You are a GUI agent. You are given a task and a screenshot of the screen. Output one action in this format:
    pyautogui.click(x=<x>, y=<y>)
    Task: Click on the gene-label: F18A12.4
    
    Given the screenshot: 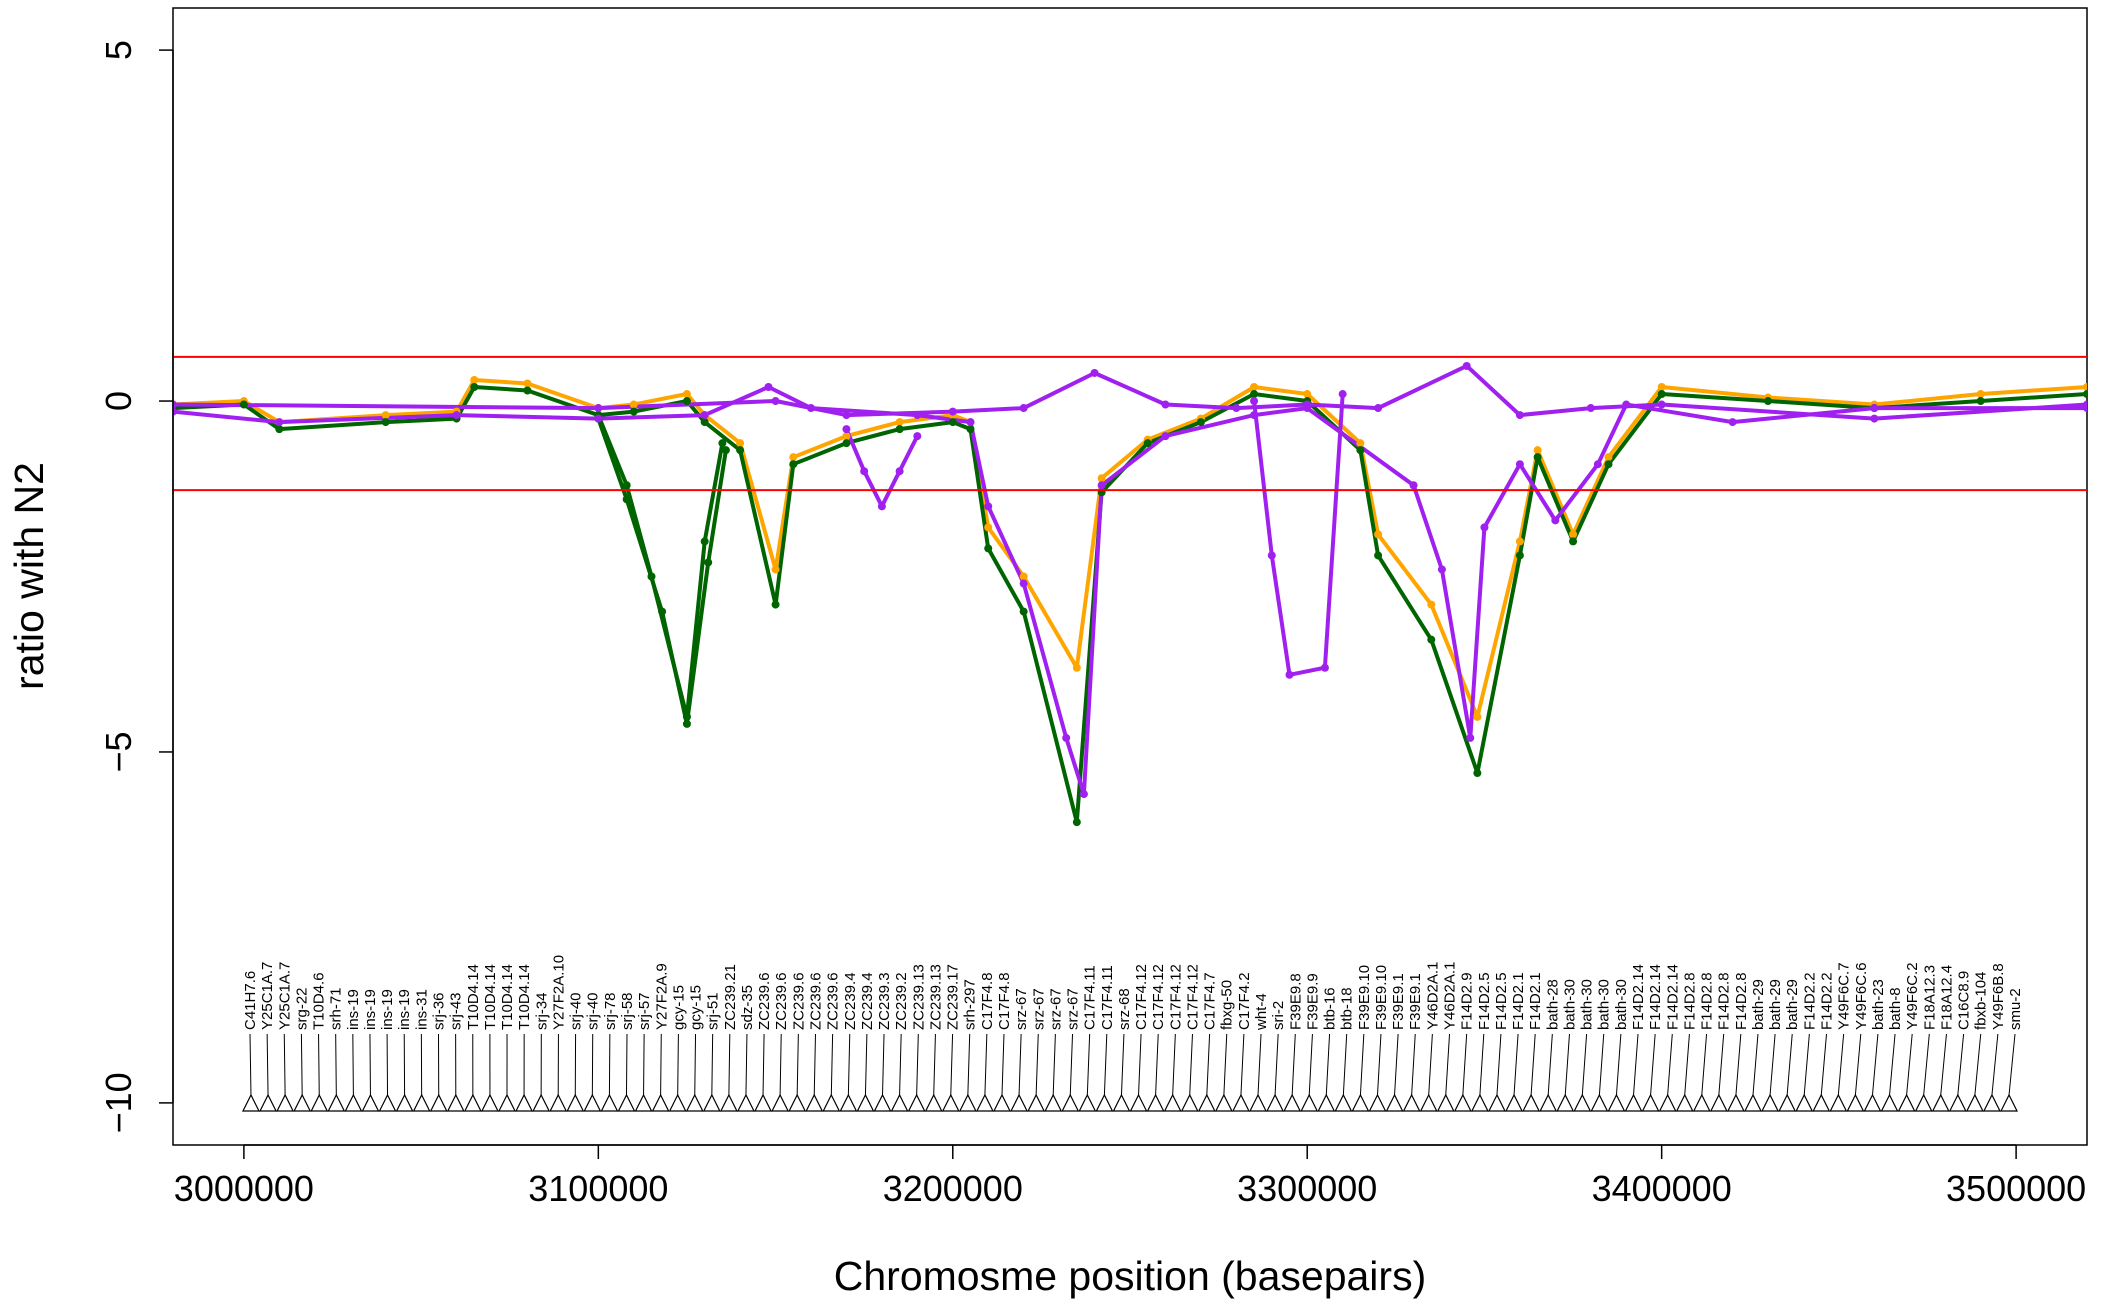 What is the action you would take?
    pyautogui.click(x=1947, y=997)
    